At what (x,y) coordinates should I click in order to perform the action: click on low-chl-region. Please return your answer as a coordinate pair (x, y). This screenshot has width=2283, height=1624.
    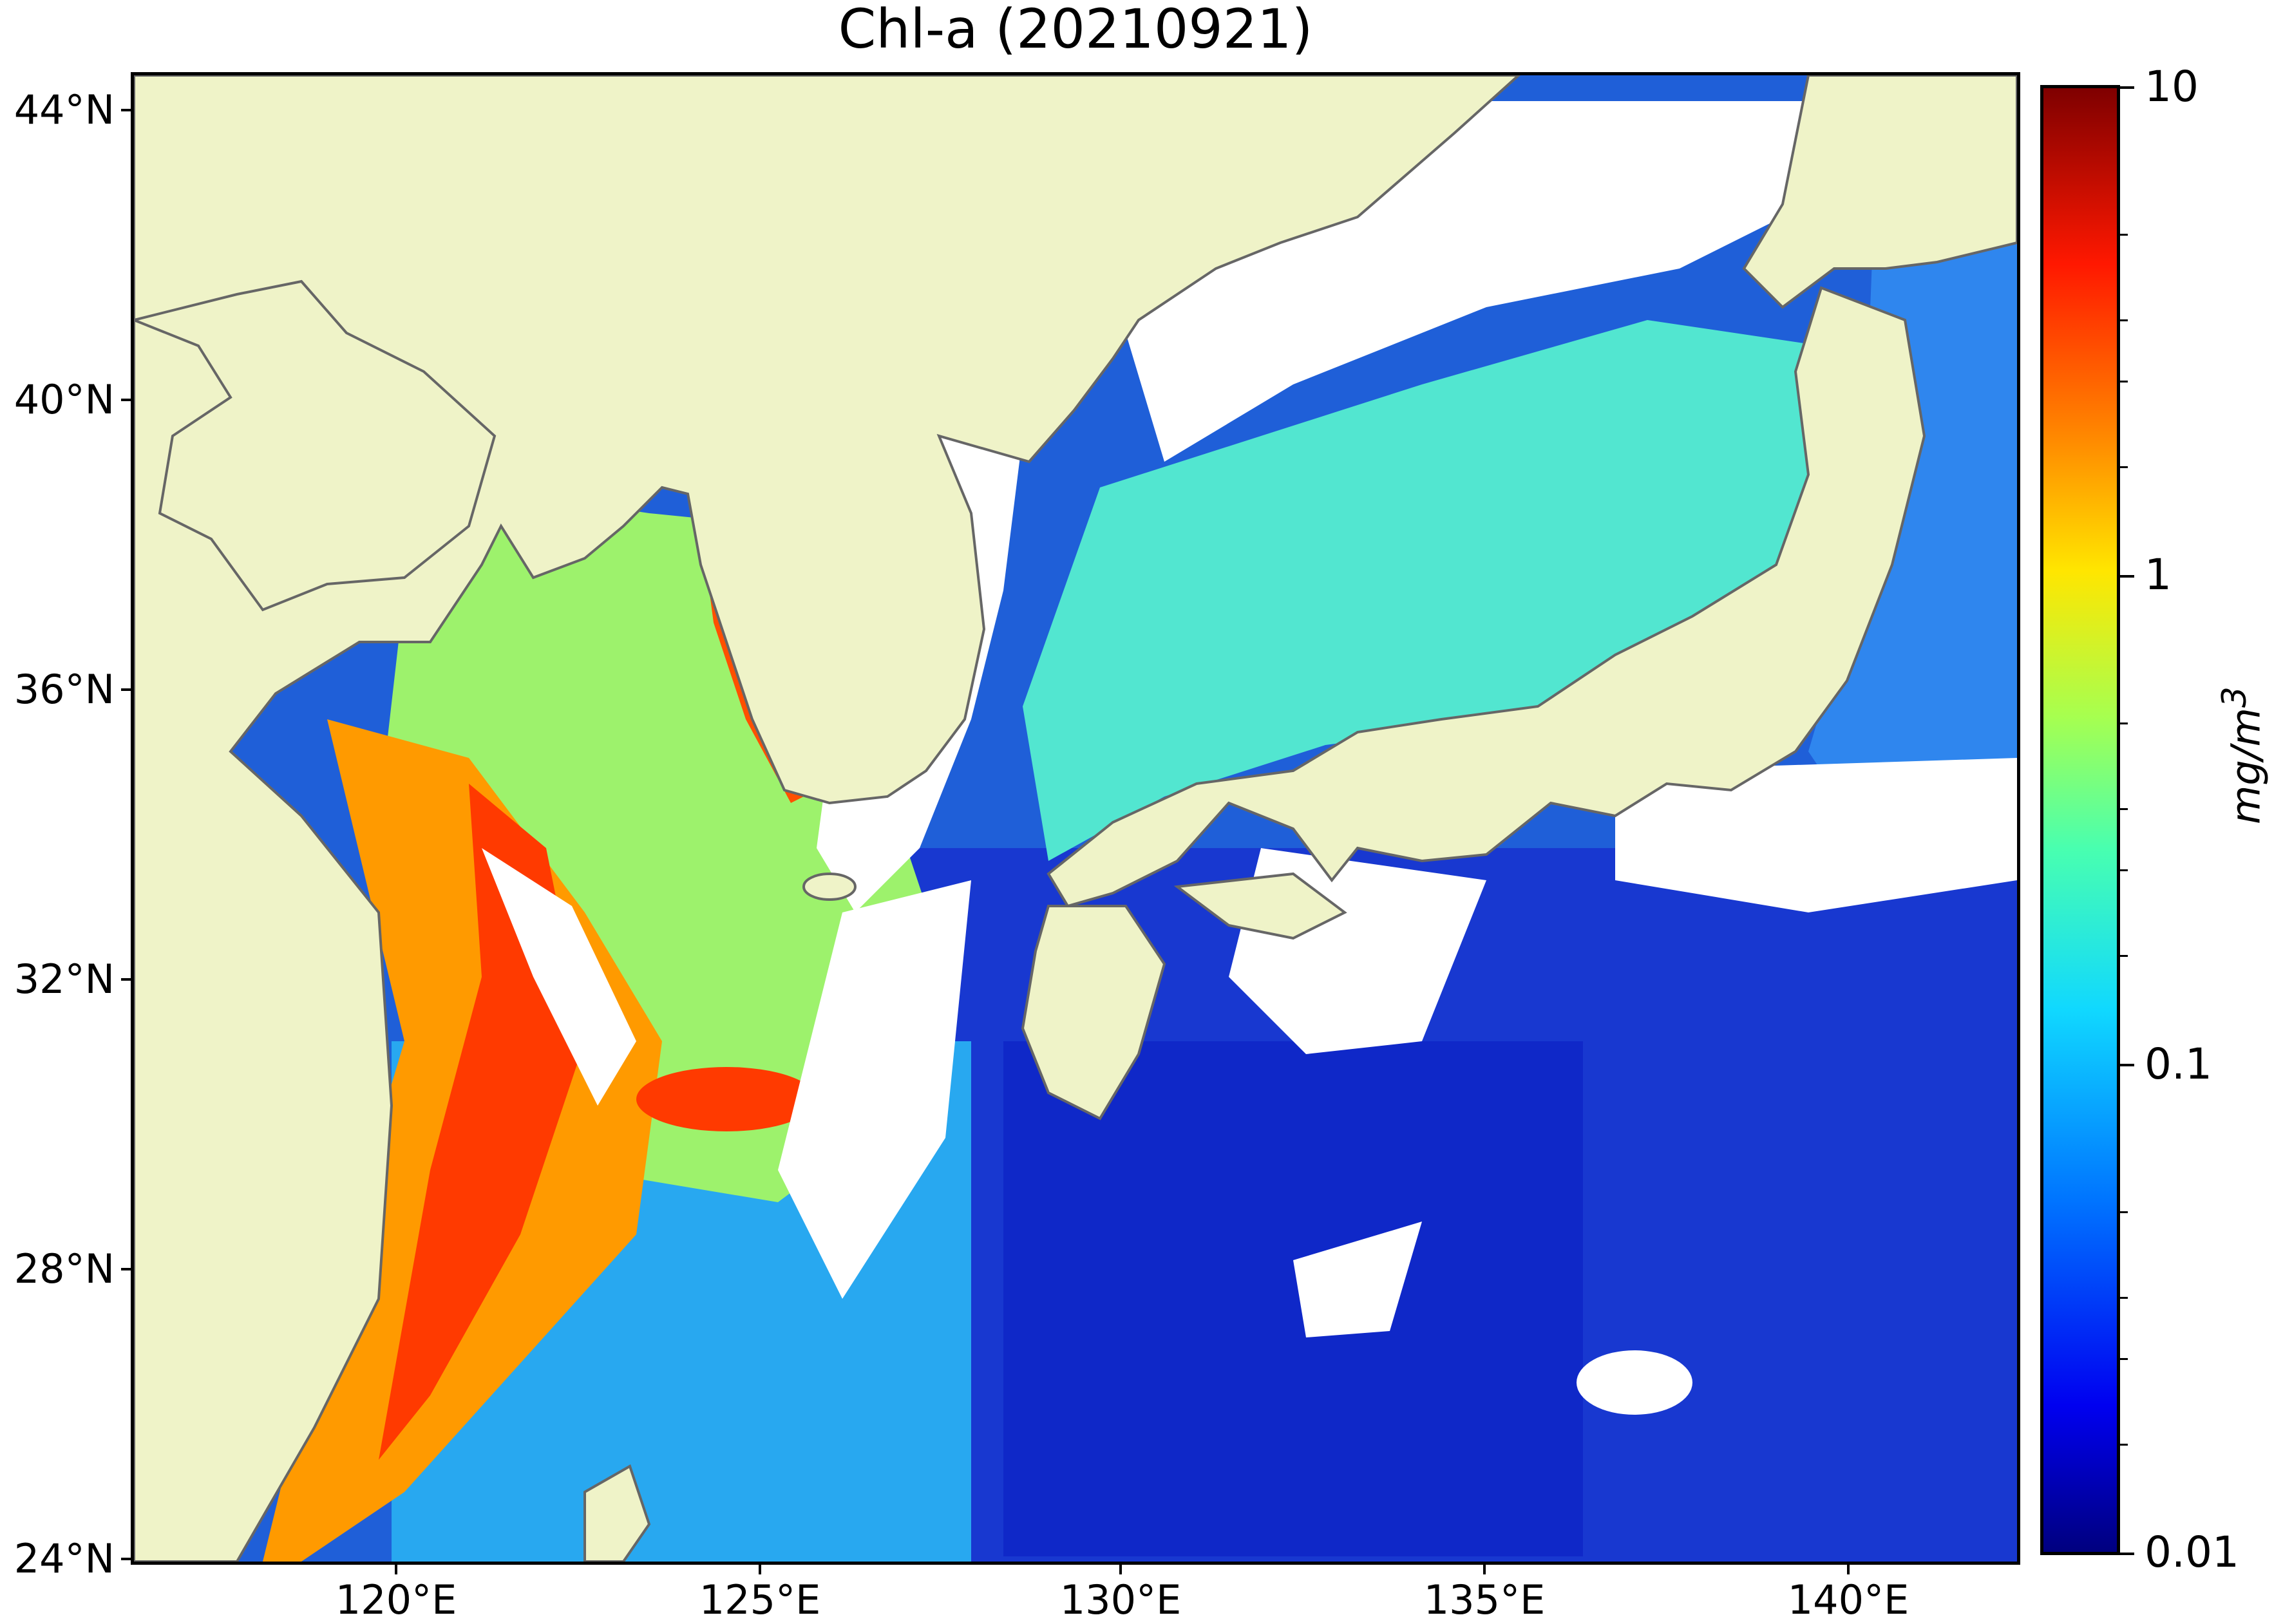
    Looking at the image, I should click on (1293, 1298).